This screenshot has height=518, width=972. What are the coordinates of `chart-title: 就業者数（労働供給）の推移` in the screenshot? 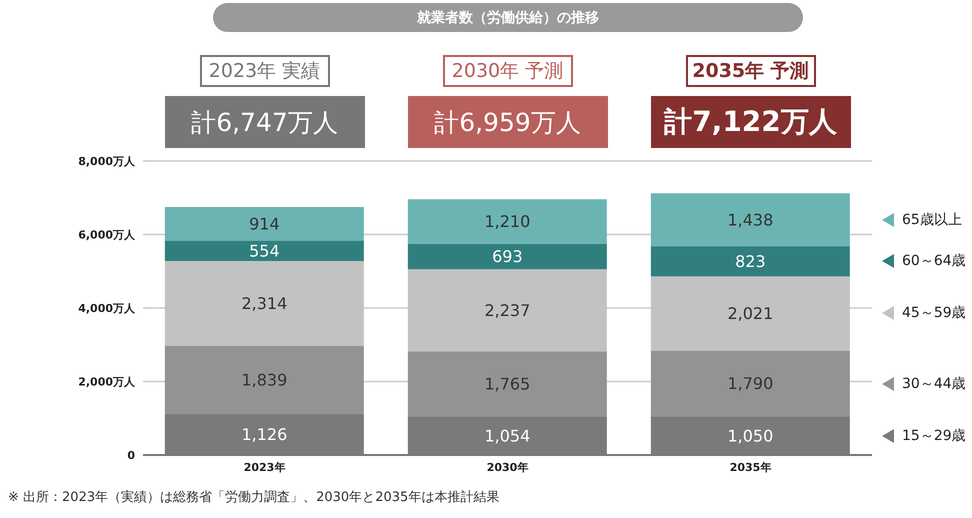 It's located at (508, 17).